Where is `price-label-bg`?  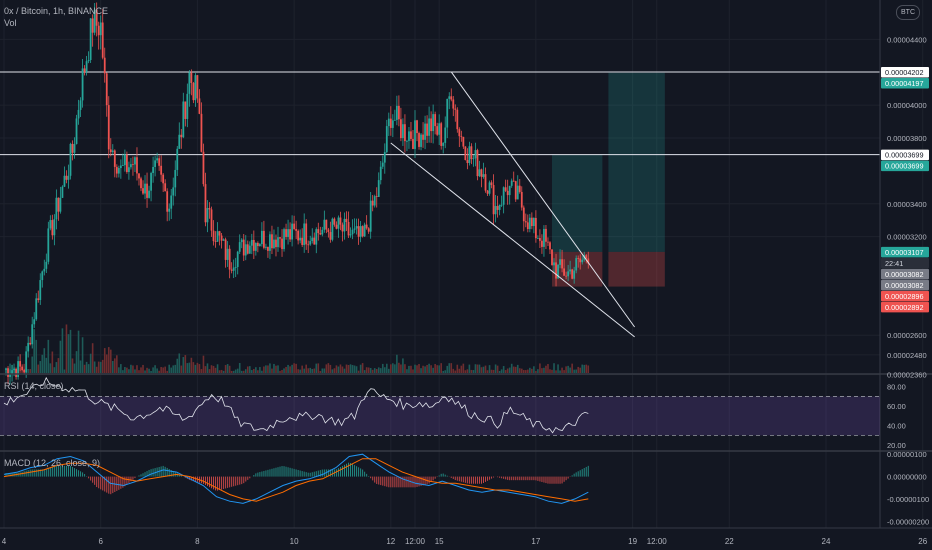 price-label-bg is located at coordinates (905, 166).